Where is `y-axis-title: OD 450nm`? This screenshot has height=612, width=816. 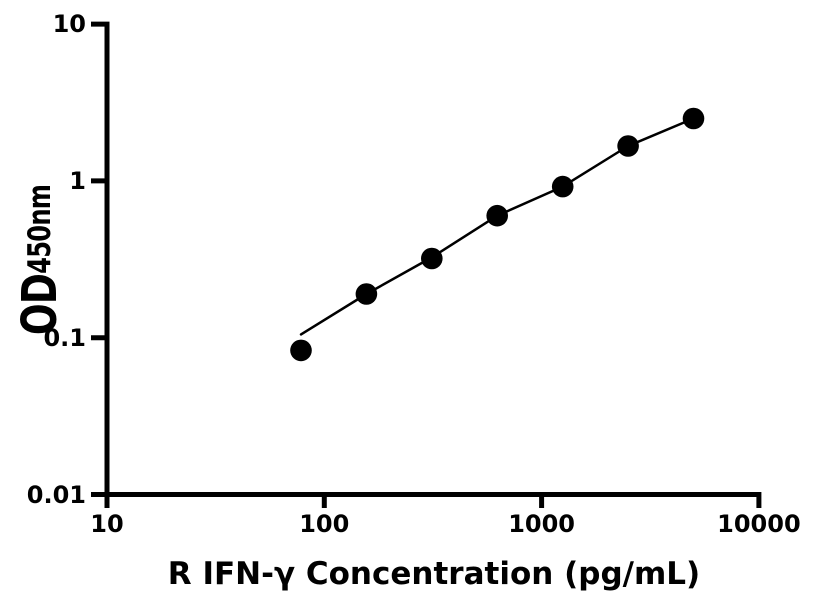
y-axis-title: OD 450nm is located at coordinates (40, 260).